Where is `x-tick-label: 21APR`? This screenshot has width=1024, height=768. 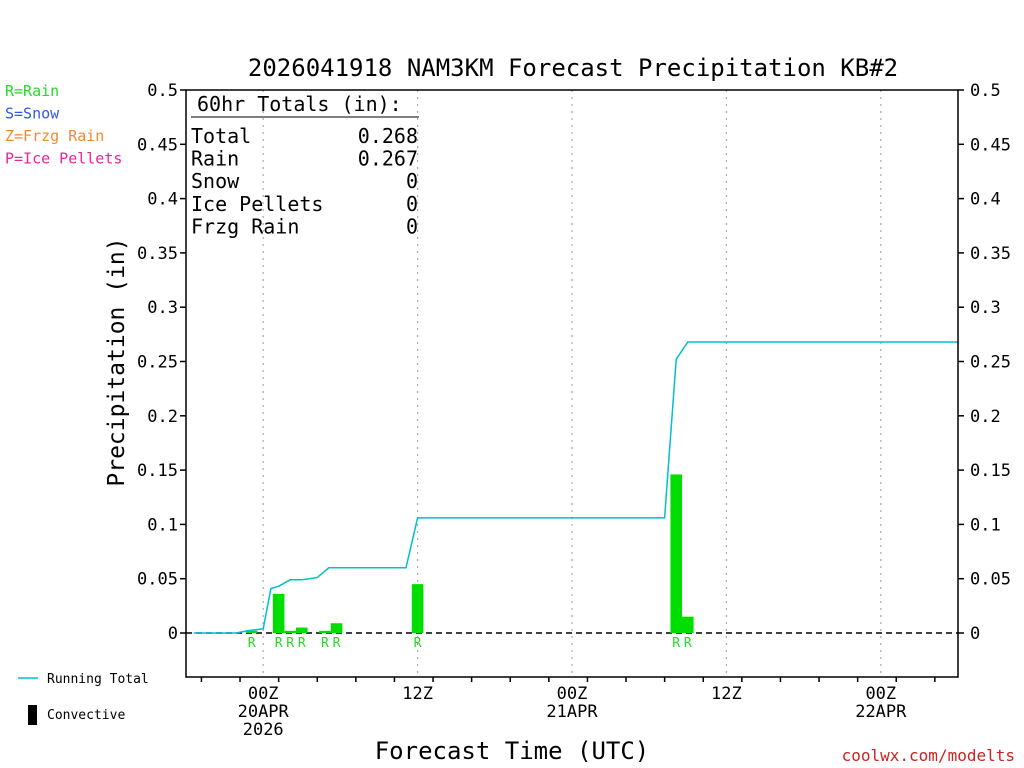
x-tick-label: 21APR is located at coordinates (572, 712).